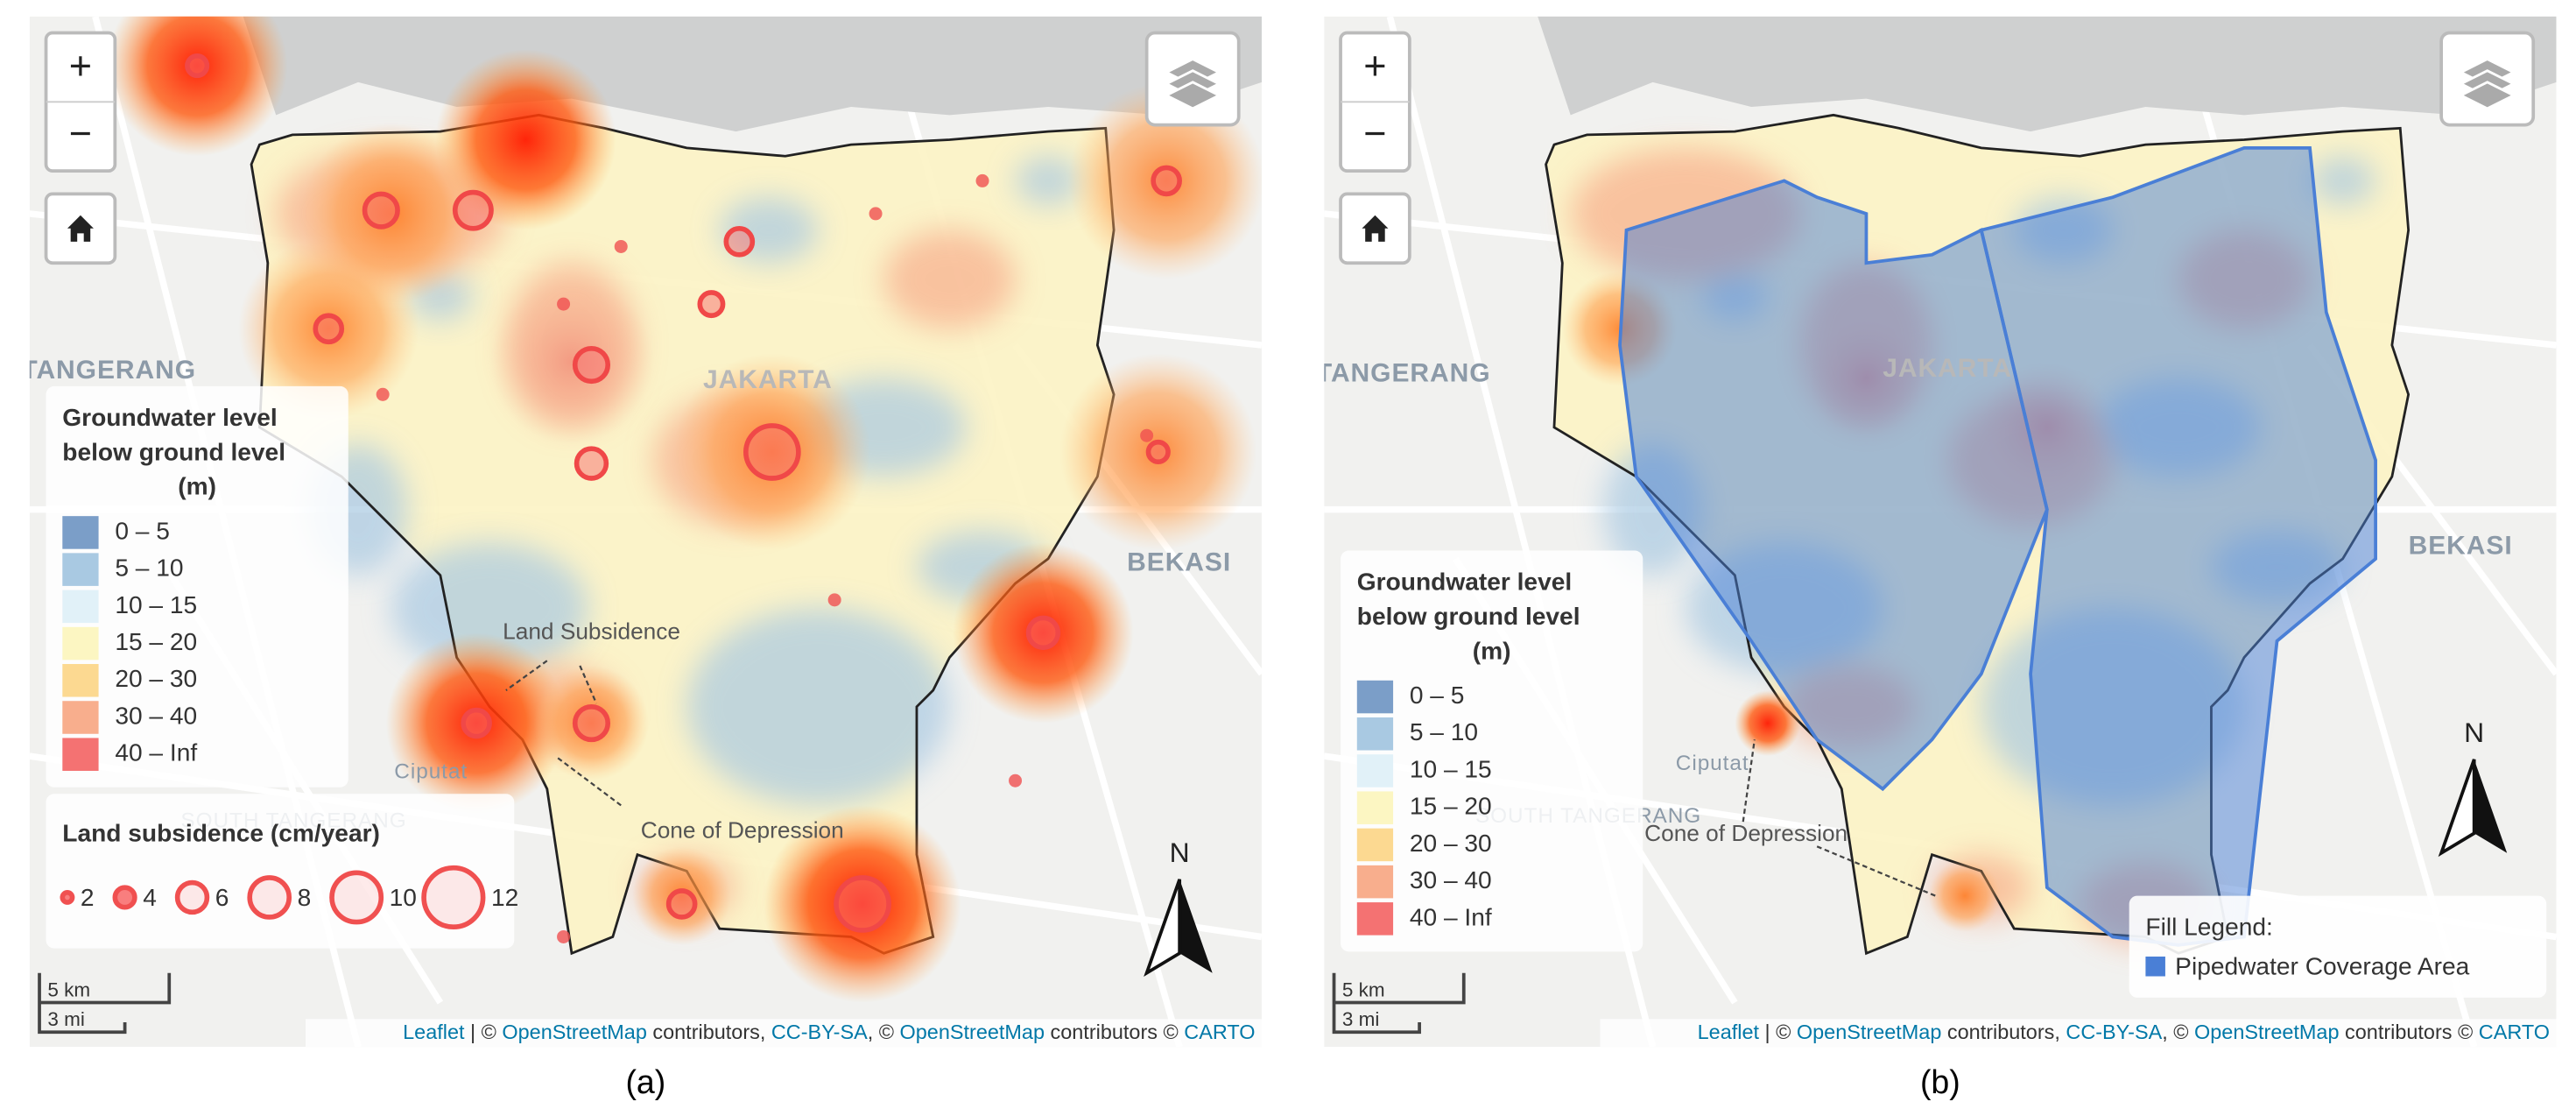 The width and height of the screenshot is (2576, 1116). What do you see at coordinates (2461, 546) in the screenshot?
I see `place-label: BEKASI` at bounding box center [2461, 546].